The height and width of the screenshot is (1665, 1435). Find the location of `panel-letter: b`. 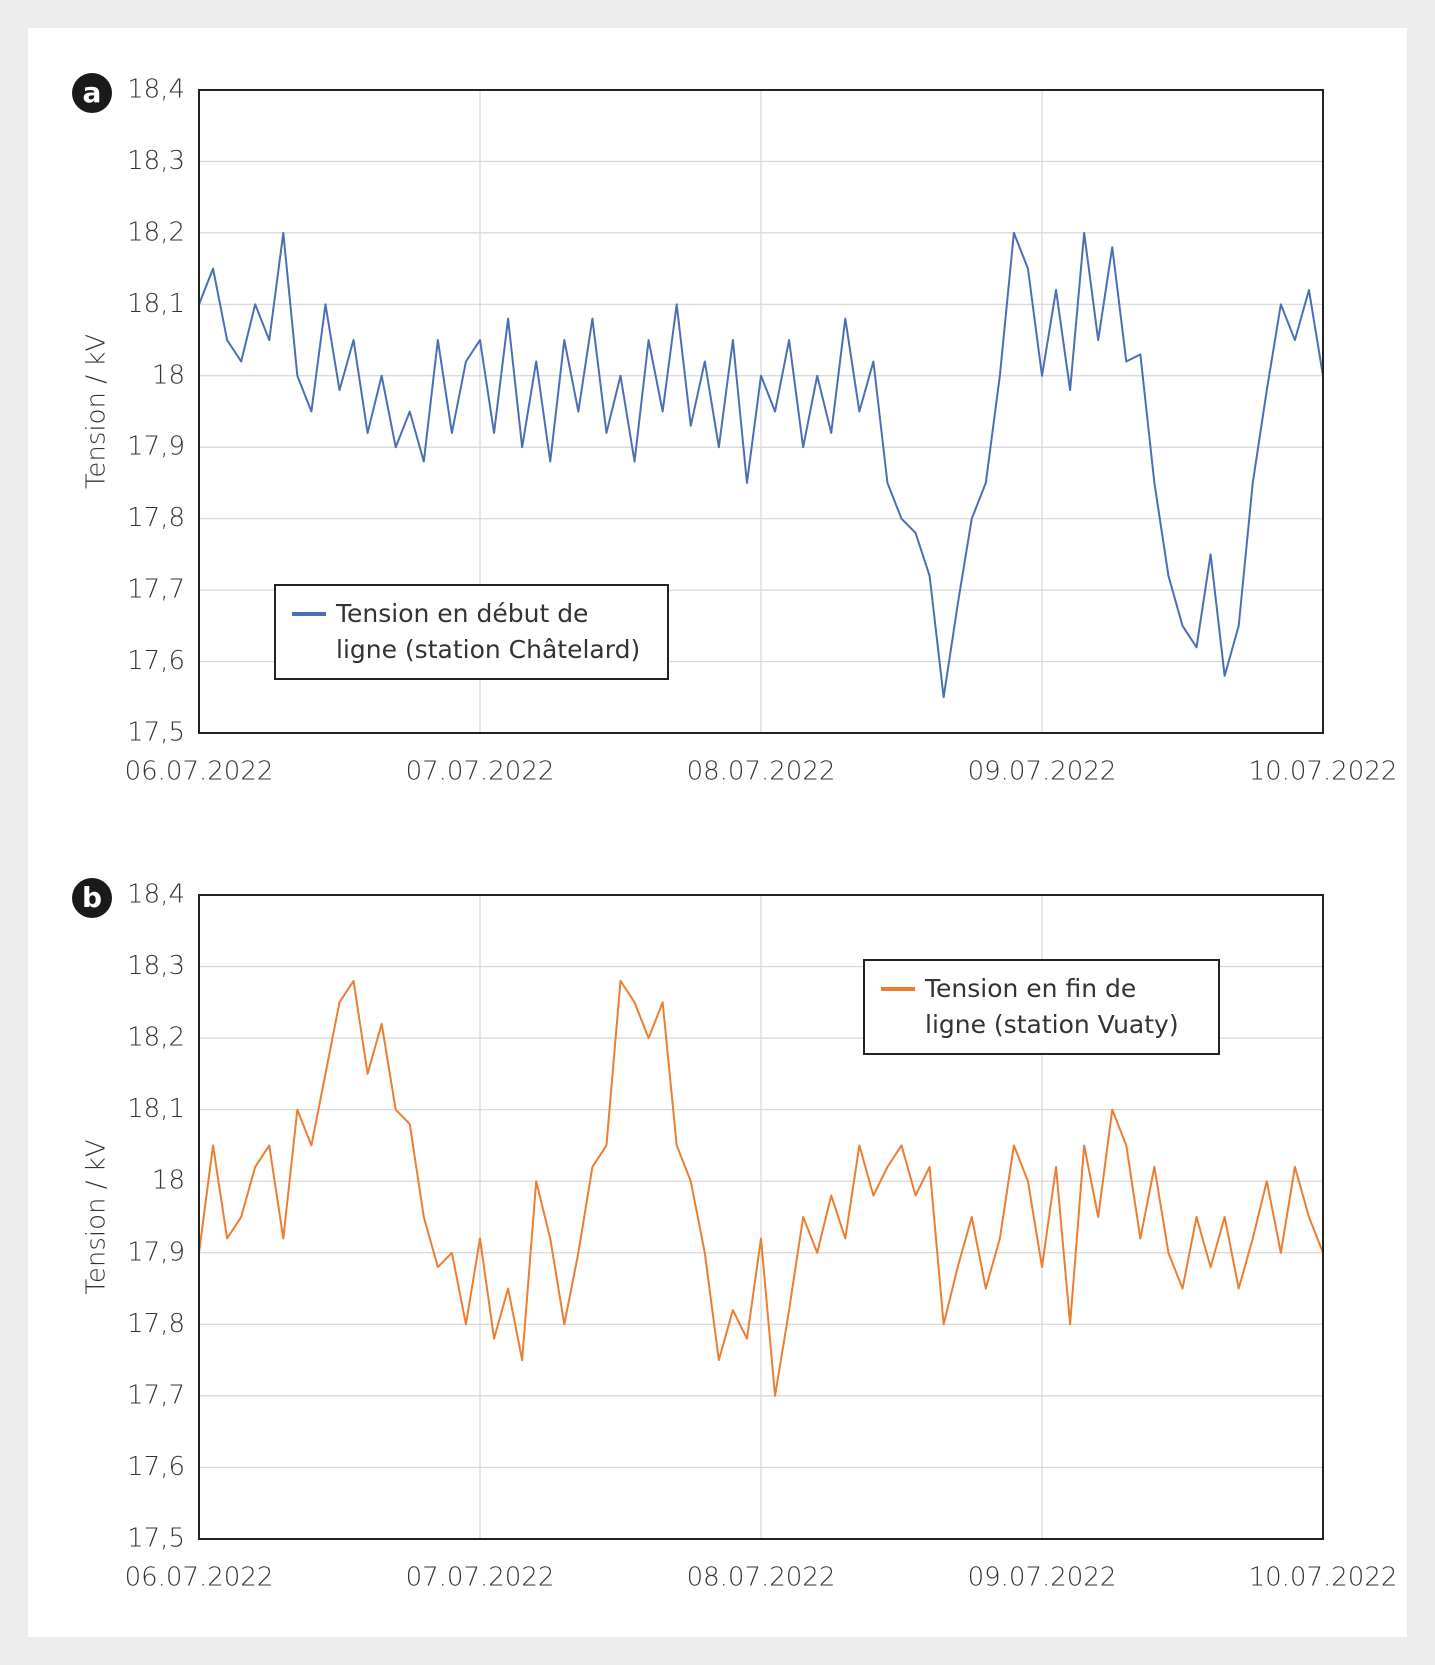

panel-letter: b is located at coordinates (92, 897).